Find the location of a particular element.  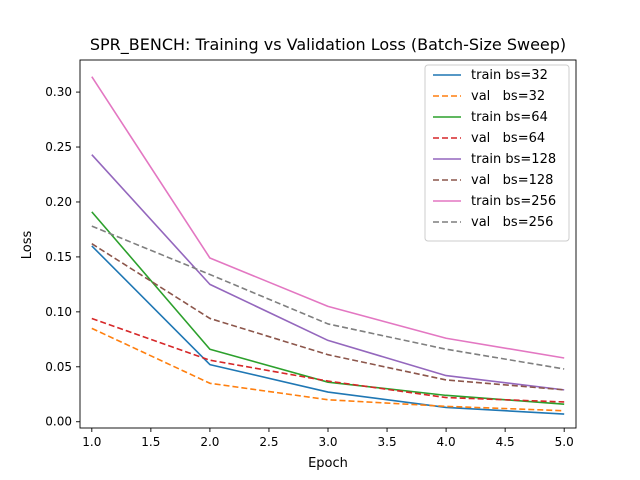

x-tick-label: 2.5 is located at coordinates (268, 442).